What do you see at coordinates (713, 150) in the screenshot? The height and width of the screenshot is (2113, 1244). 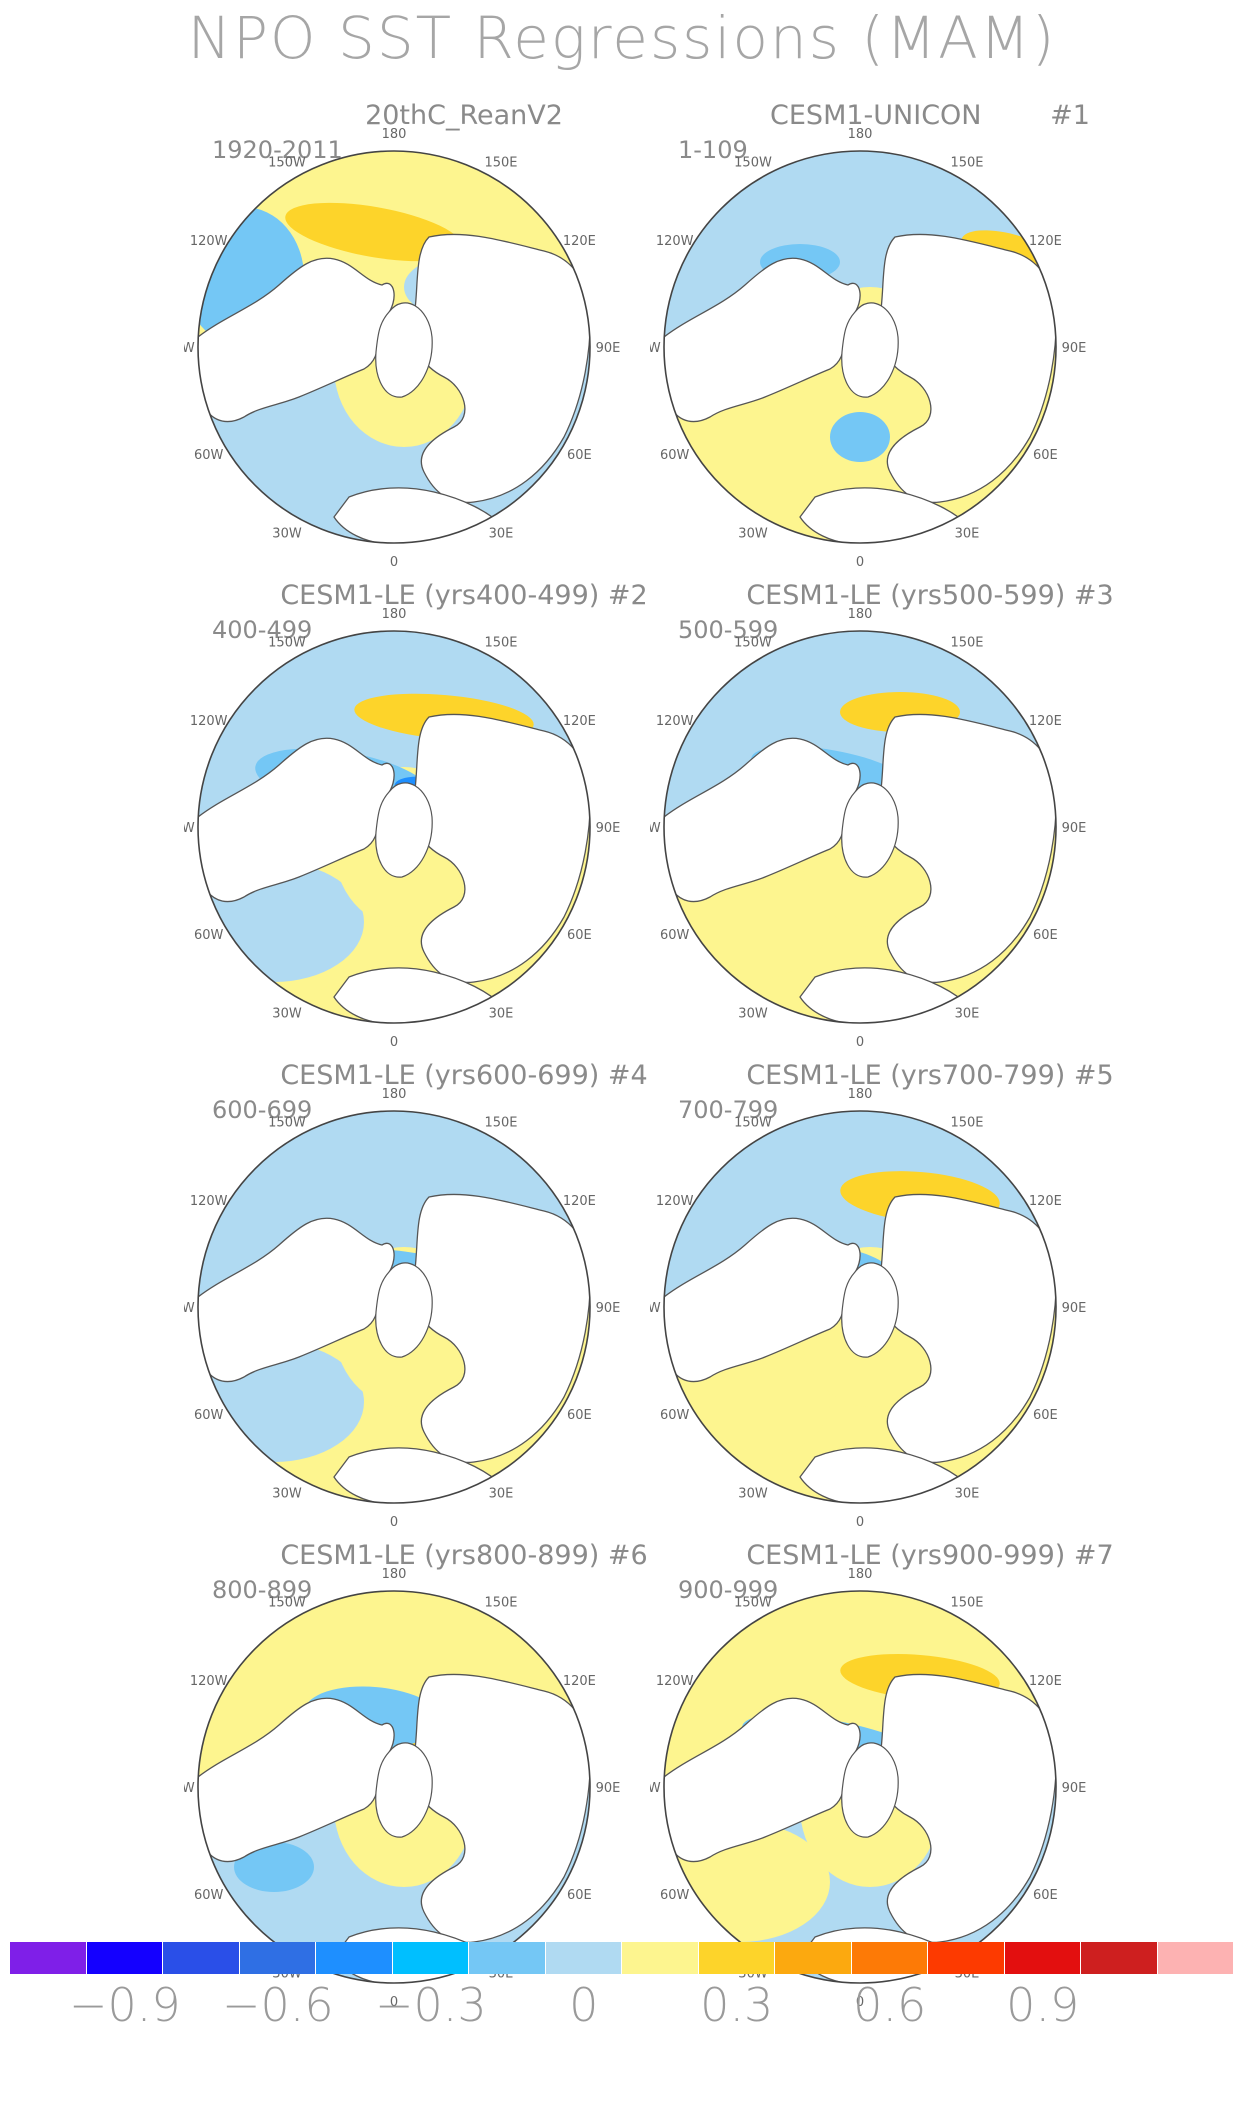 I see `panel-period: 1-109` at bounding box center [713, 150].